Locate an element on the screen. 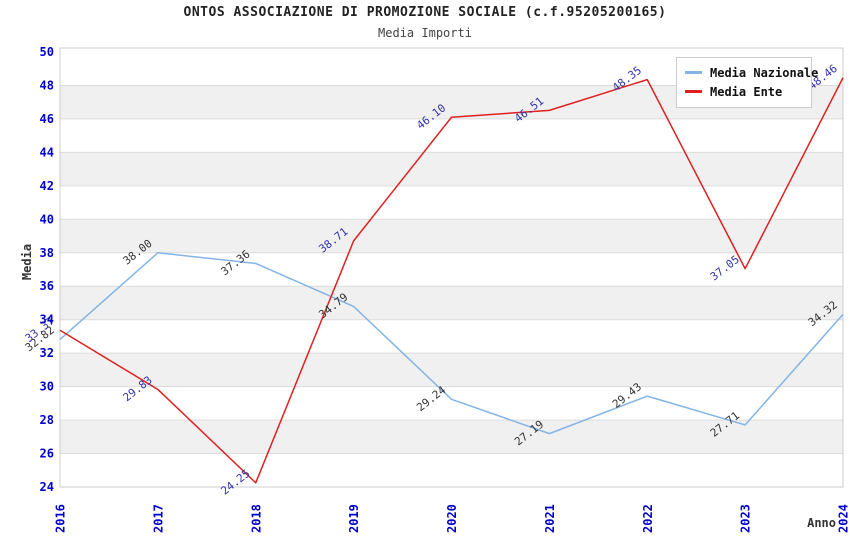 Image resolution: width=850 pixels, height=550 pixels. y-tick-label: 26 is located at coordinates (47, 454).